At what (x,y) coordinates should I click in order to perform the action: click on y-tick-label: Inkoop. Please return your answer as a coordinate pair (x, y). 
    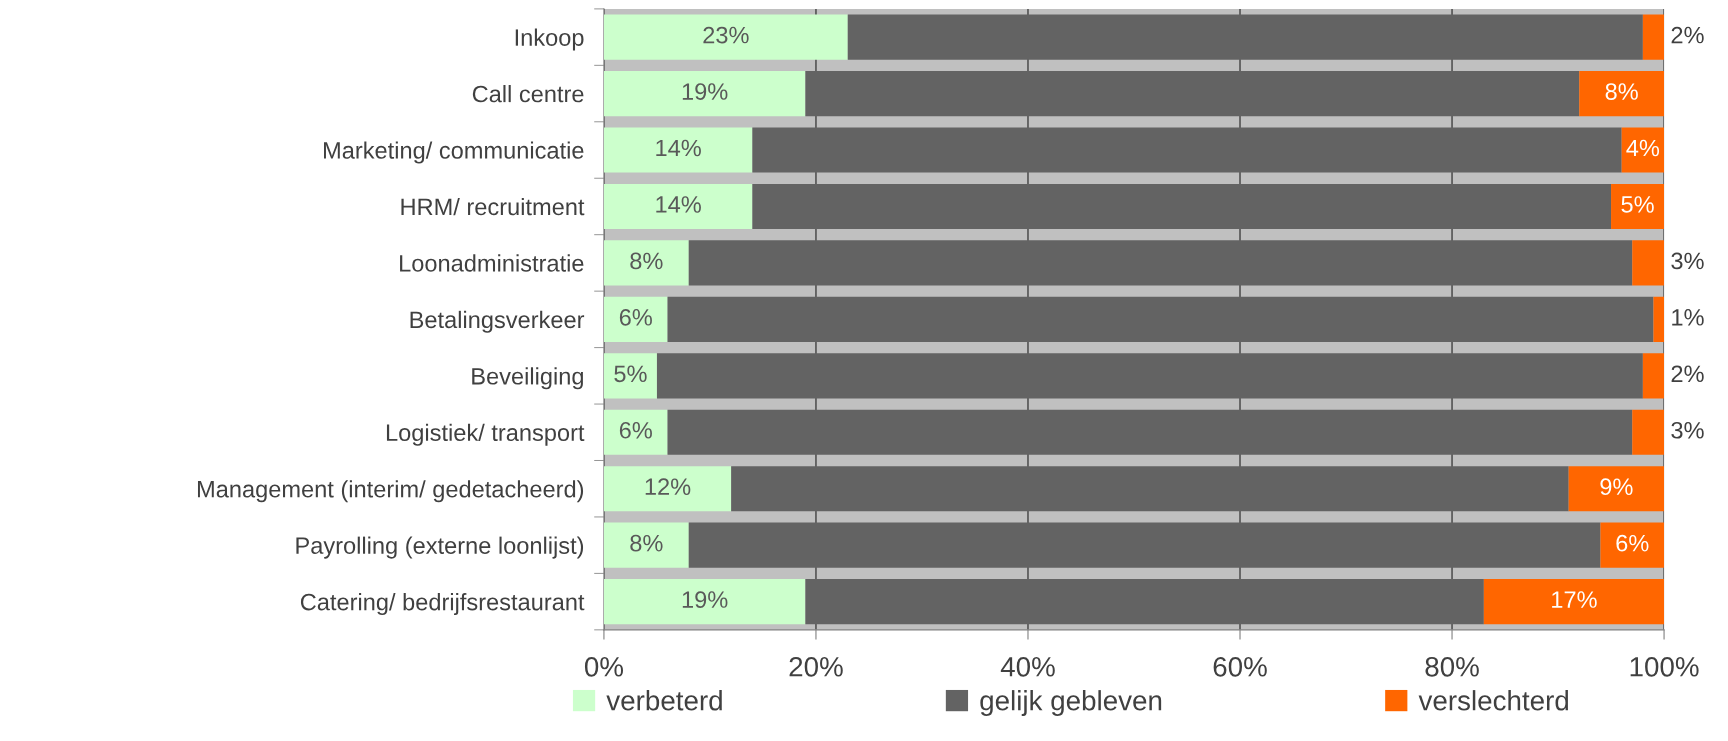
    Looking at the image, I should click on (549, 39).